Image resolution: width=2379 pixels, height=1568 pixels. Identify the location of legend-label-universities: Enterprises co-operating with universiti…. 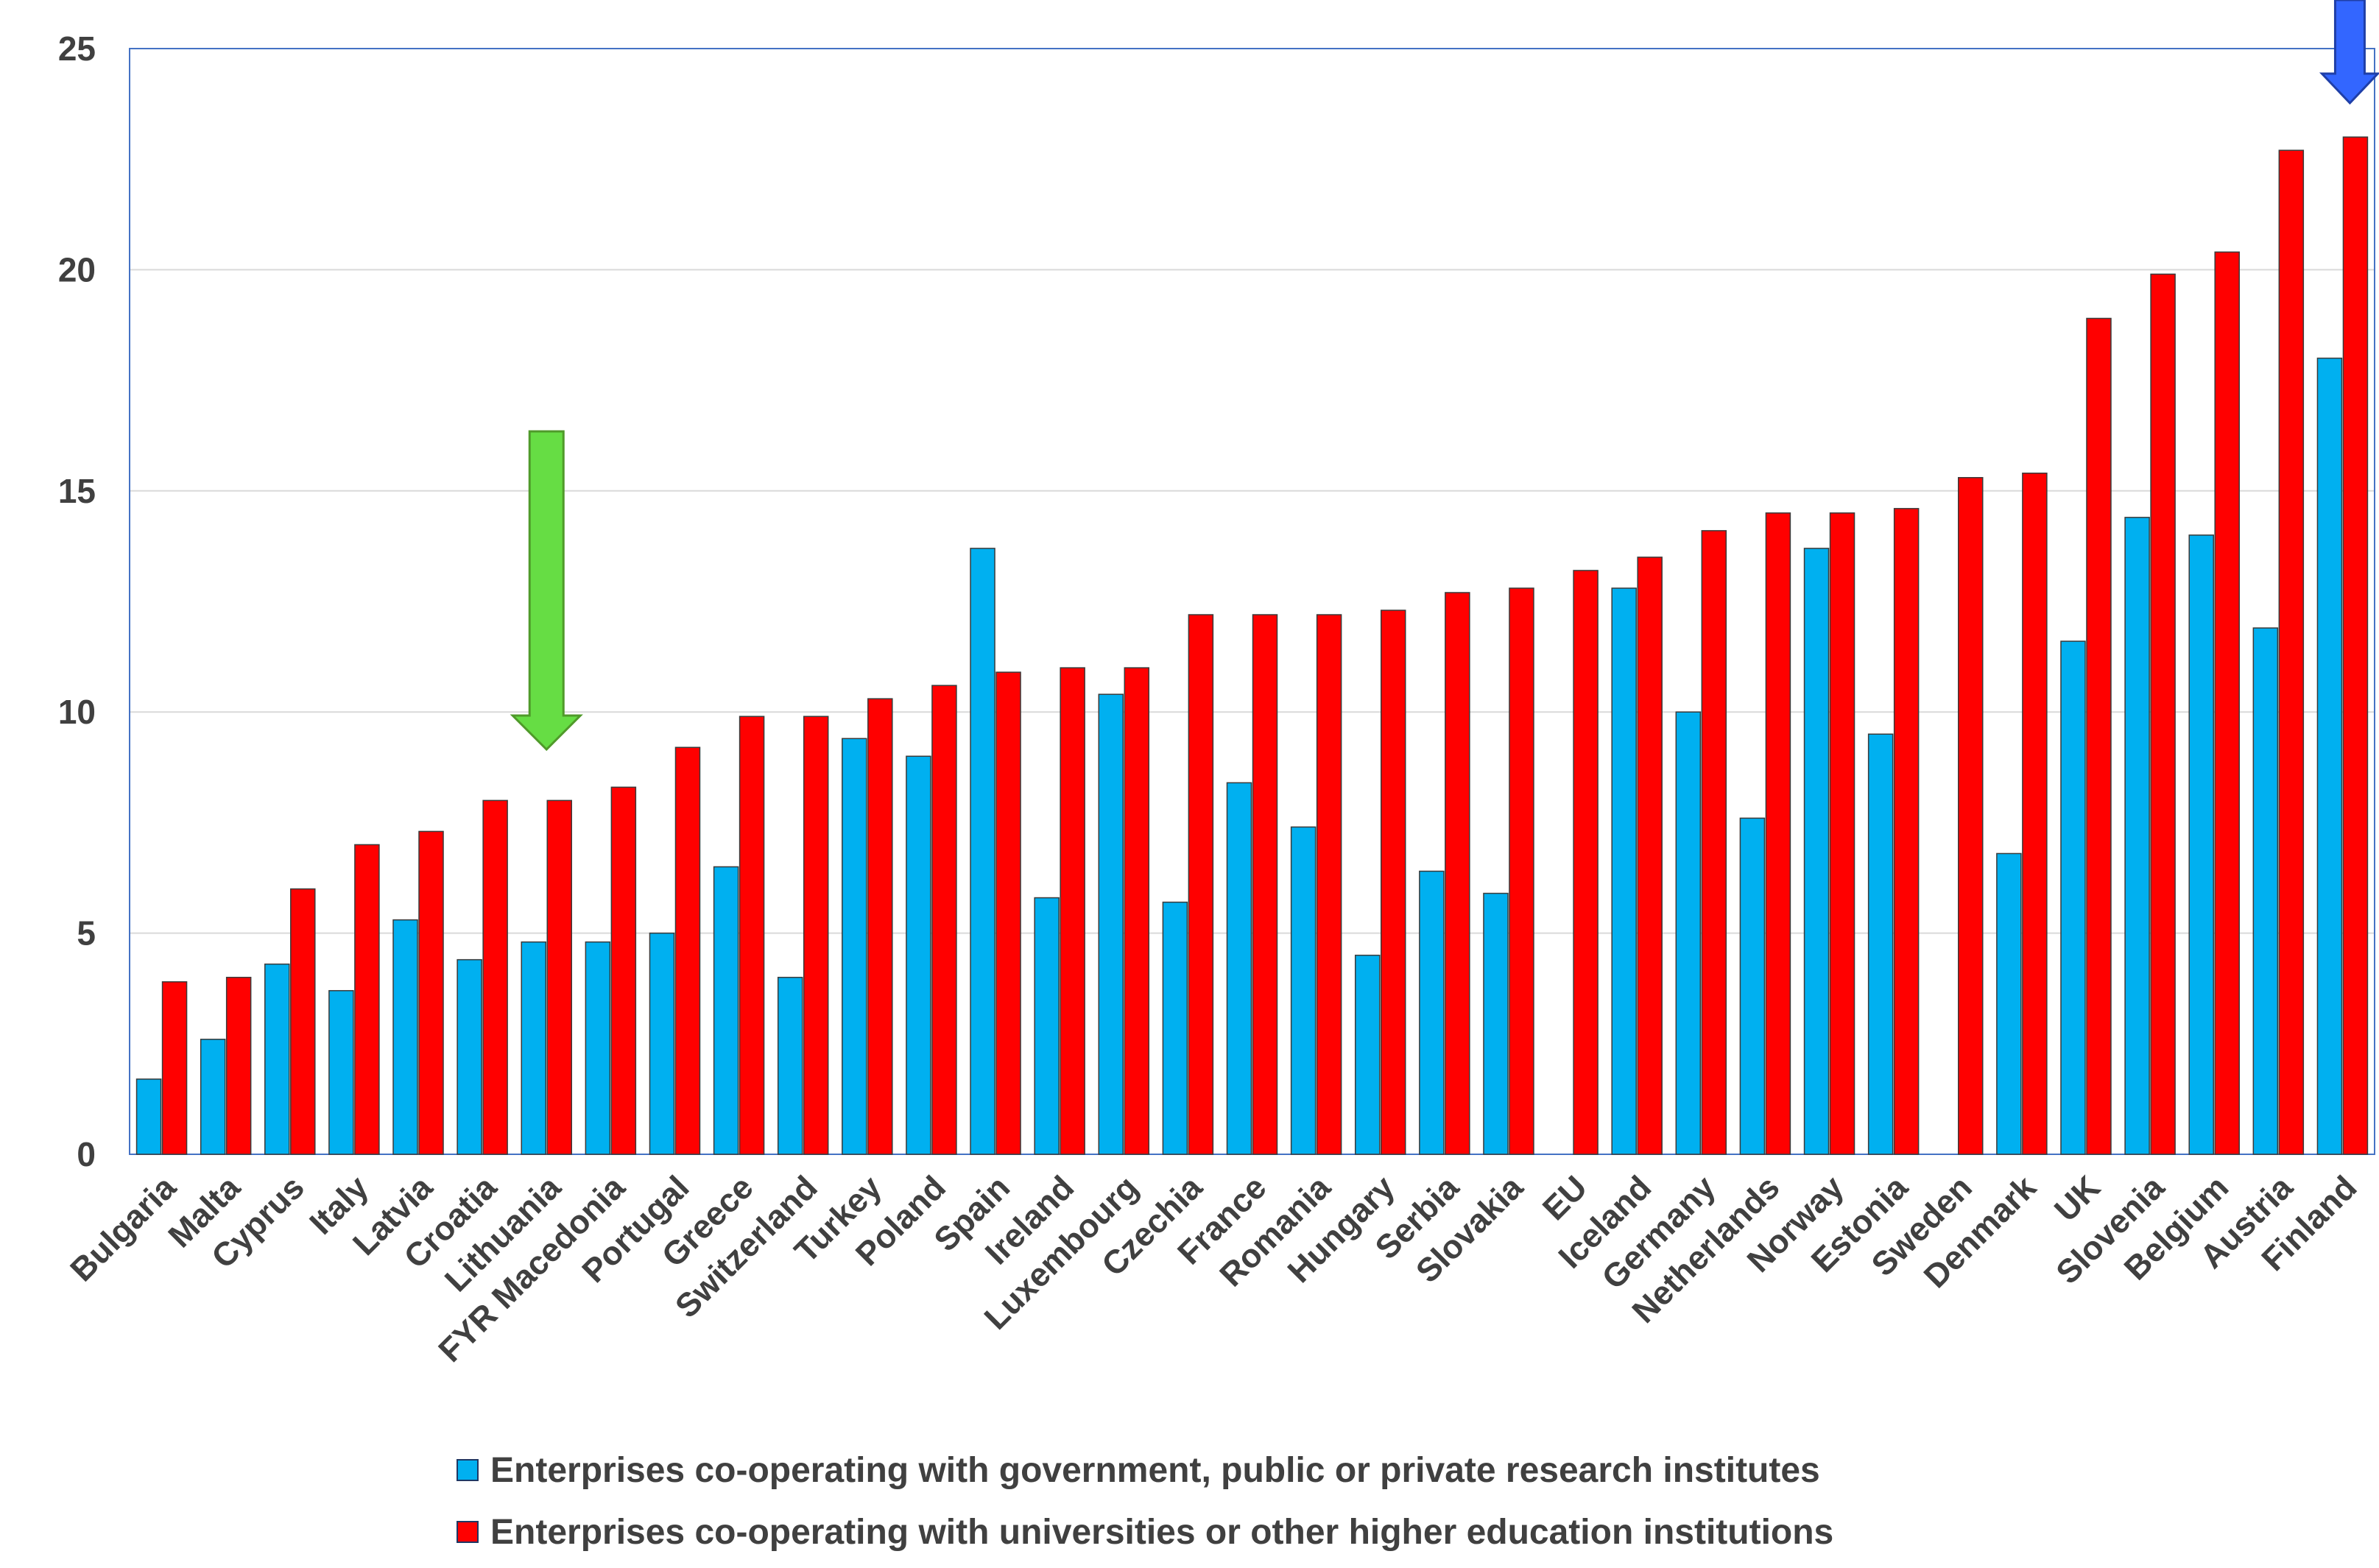
(1162, 1532).